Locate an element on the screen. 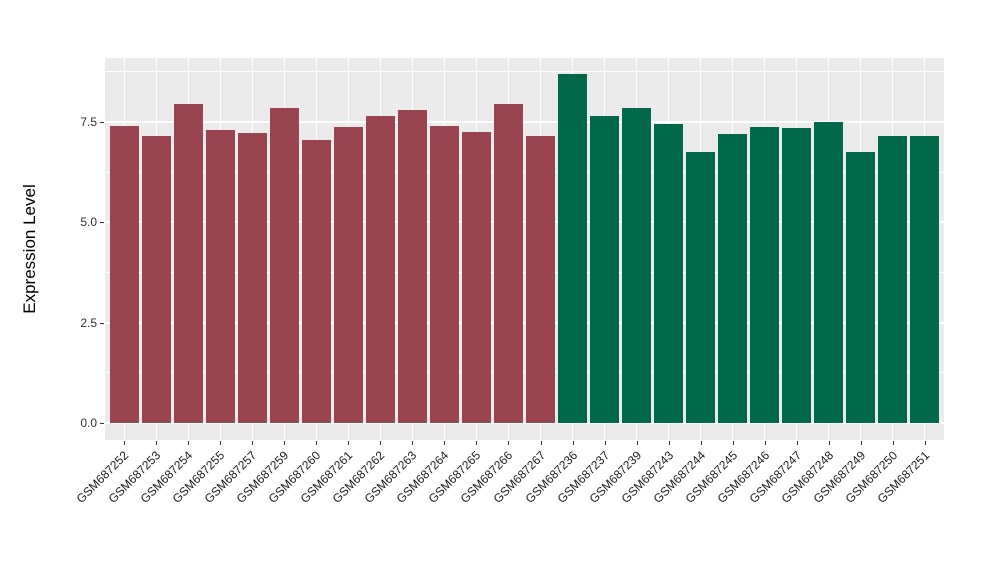 This screenshot has height=580, width=1000. y-tick-label: 0.0 is located at coordinates (88, 423).